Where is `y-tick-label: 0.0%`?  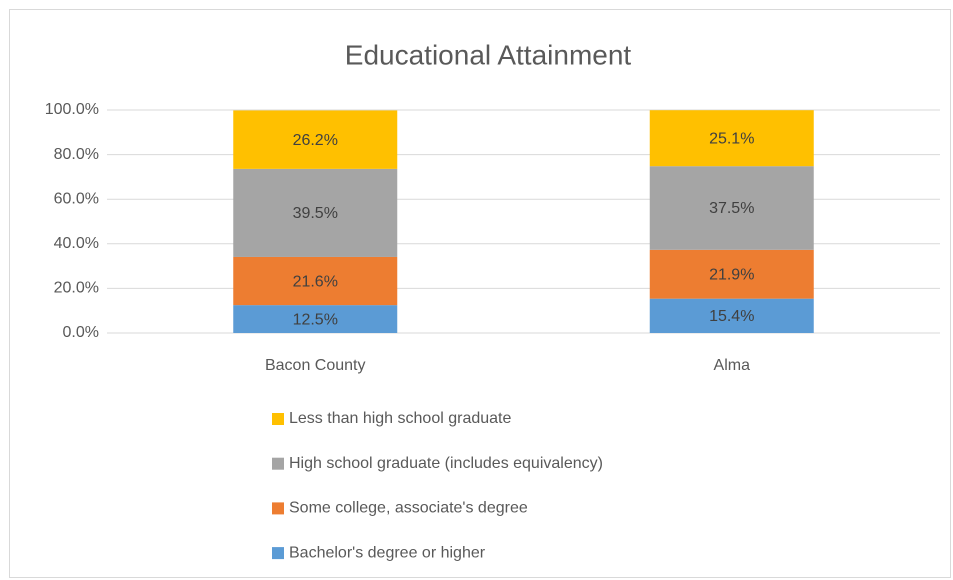
y-tick-label: 0.0% is located at coordinates (81, 332).